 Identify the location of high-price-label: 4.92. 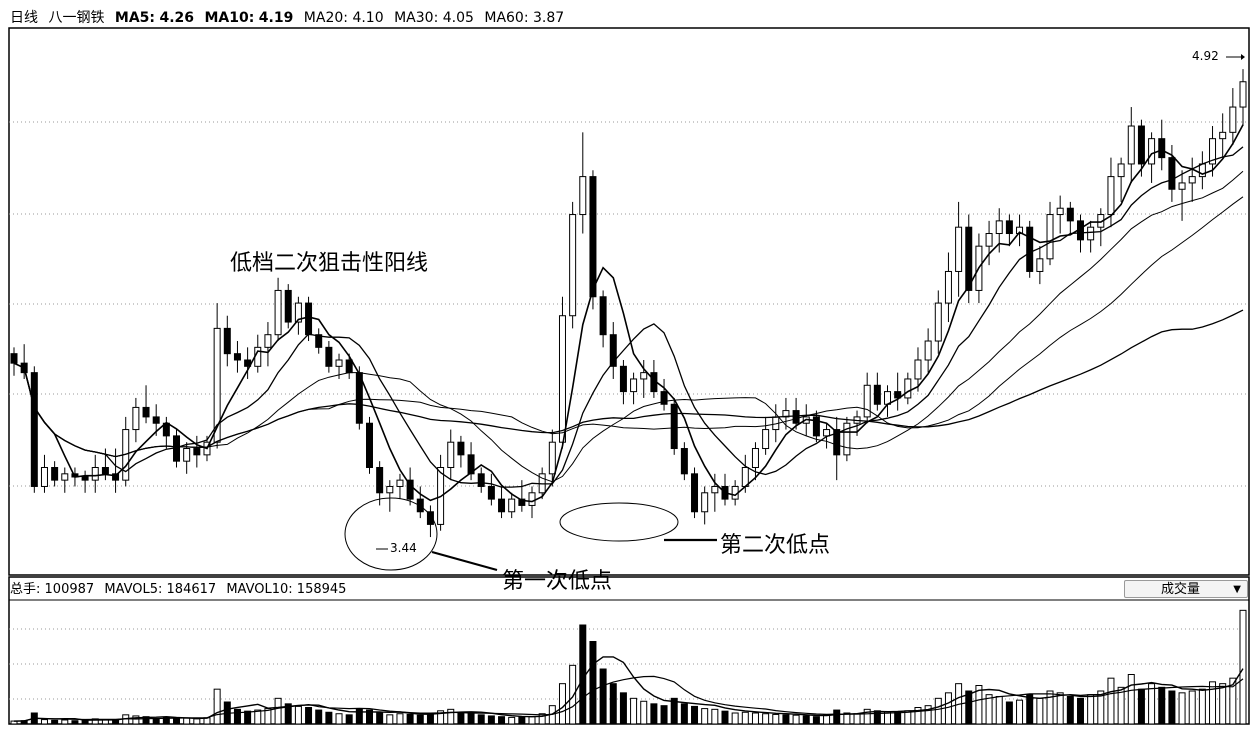
(1205, 56).